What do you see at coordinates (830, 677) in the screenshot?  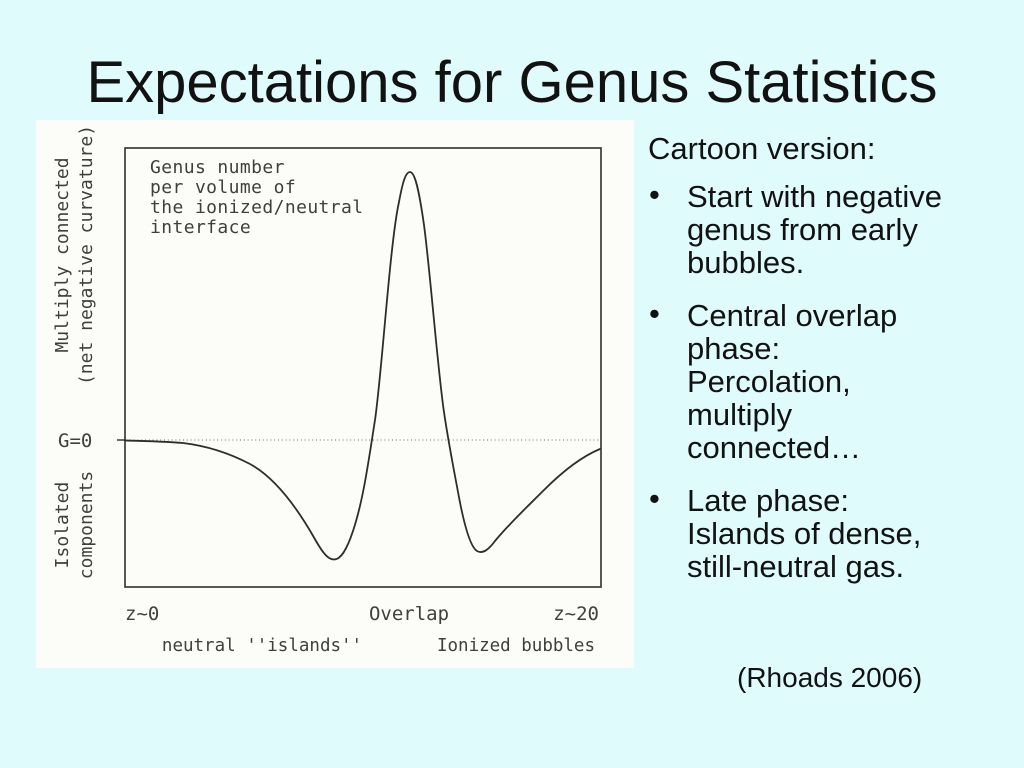 I see `citation-rhoads-2006: (Rhoads 2006)` at bounding box center [830, 677].